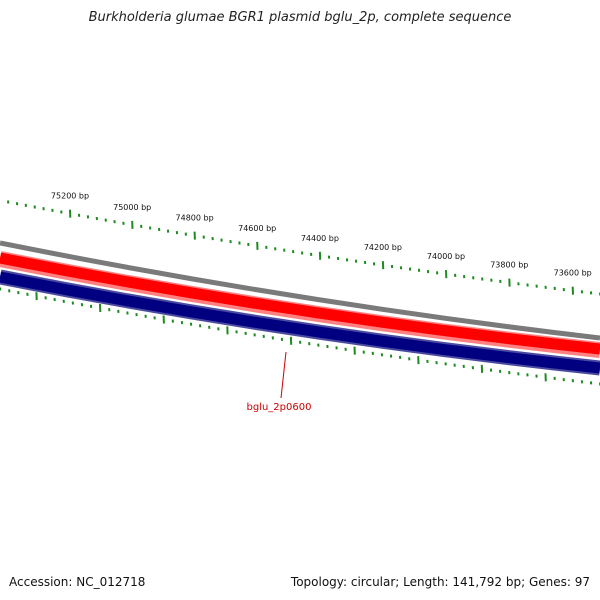  Describe the element at coordinates (573, 273) in the screenshot. I see `scale-label: 73600 bp` at that location.